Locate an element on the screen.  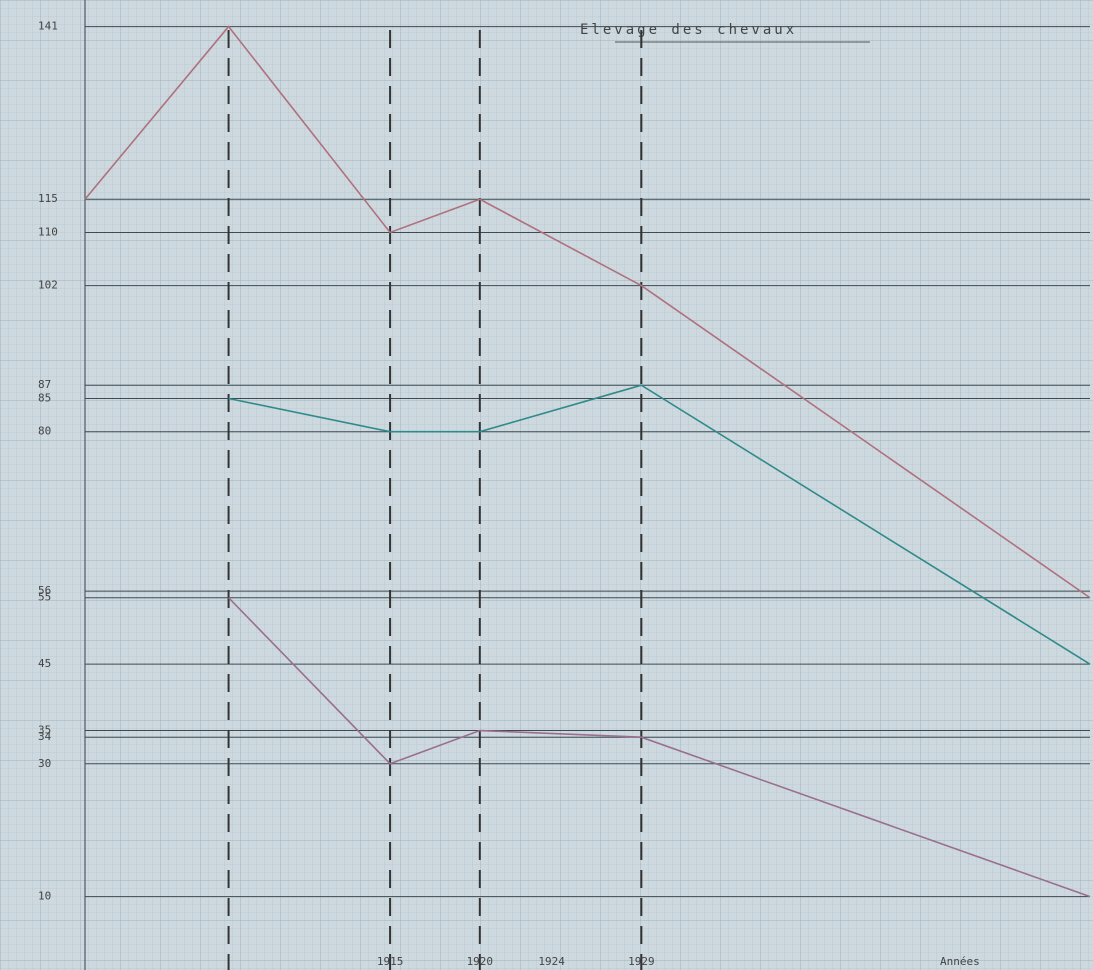
y-tick-label: 10 is located at coordinates (44, 896).